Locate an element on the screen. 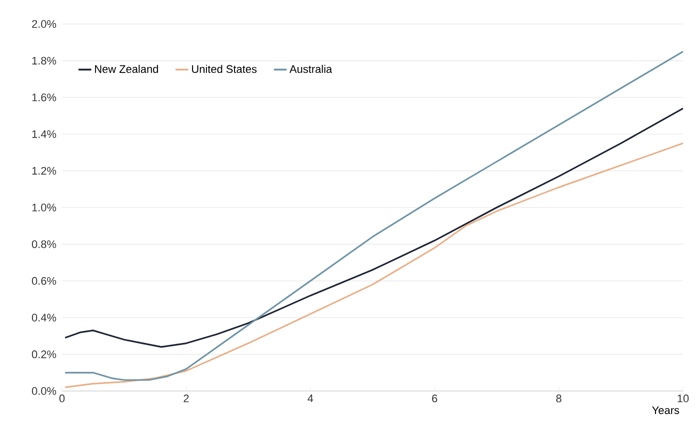  x-tick-label: 6 is located at coordinates (435, 398).